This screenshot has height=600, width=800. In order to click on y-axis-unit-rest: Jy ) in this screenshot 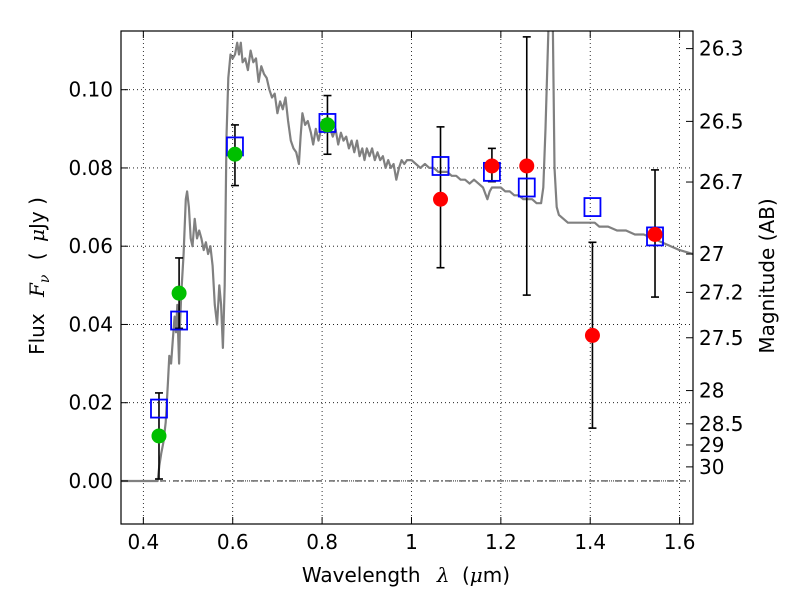, I will do `click(37, 214)`.